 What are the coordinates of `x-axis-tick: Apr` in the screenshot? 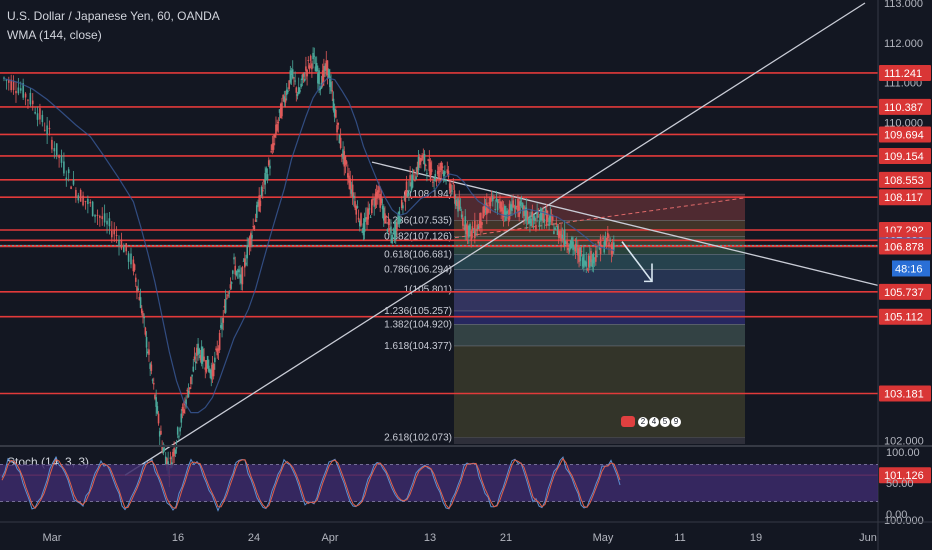 It's located at (329, 538).